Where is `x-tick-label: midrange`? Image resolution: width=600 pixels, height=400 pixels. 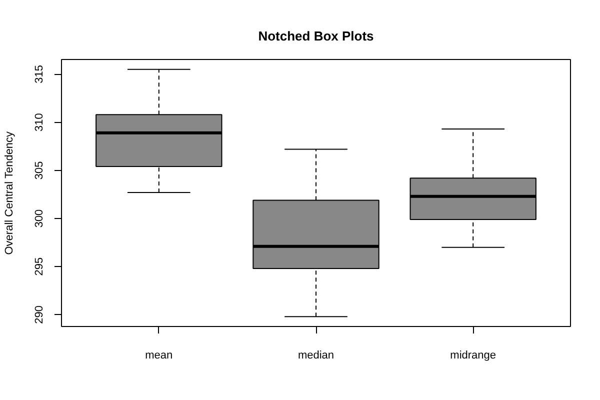
x-tick-label: midrange is located at coordinates (473, 356).